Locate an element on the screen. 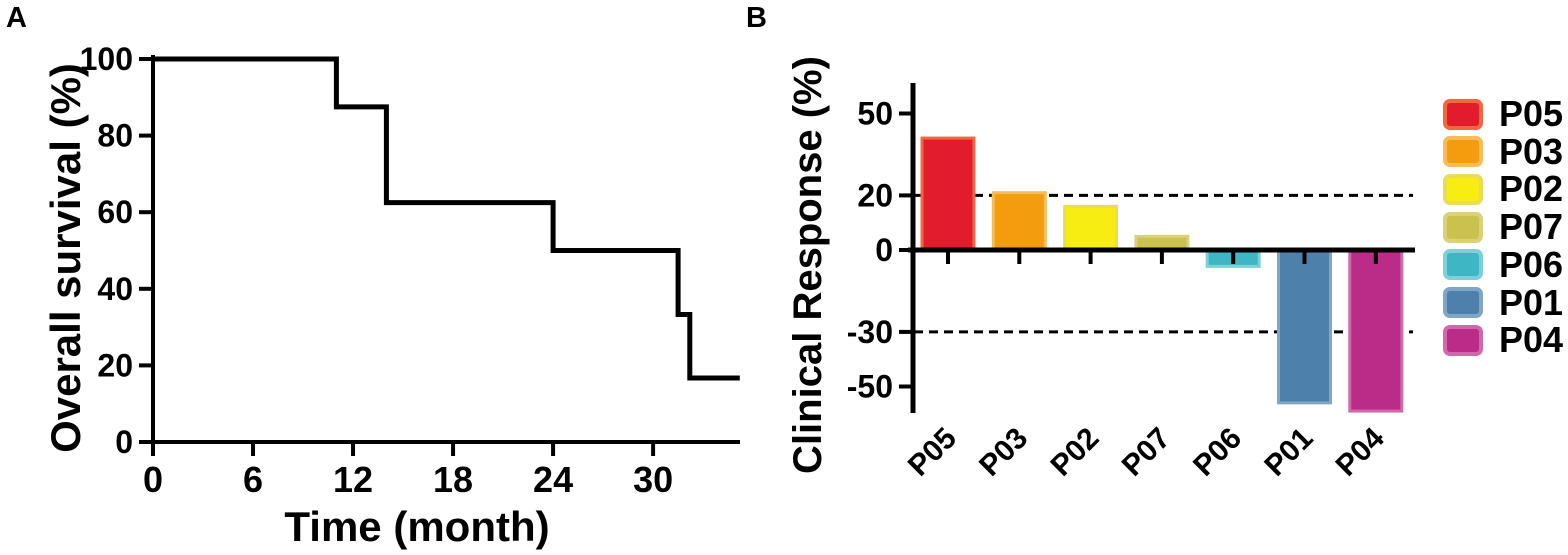  legend-label: P01 is located at coordinates (1531, 302).